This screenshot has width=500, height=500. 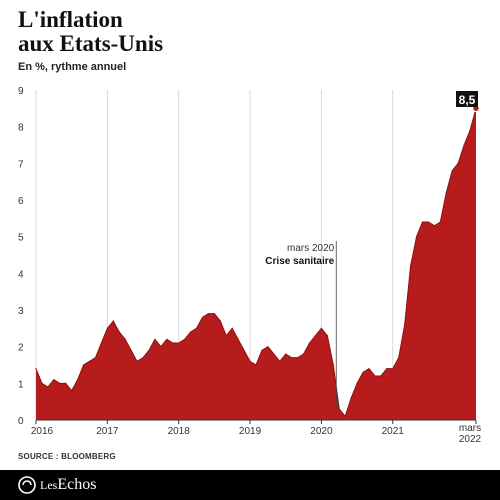 I want to click on brand-prefix: Les, so click(x=49, y=485).